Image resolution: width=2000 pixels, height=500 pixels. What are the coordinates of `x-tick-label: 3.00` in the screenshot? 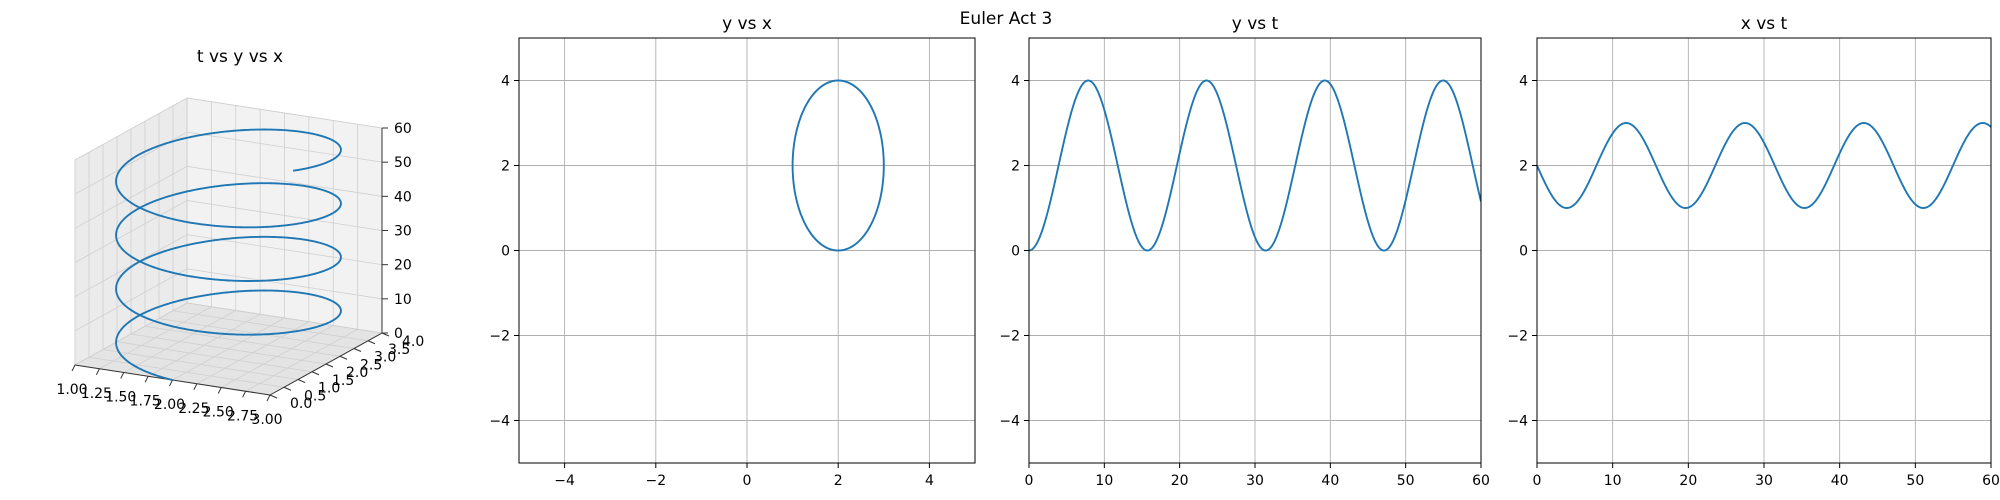 It's located at (266, 420).